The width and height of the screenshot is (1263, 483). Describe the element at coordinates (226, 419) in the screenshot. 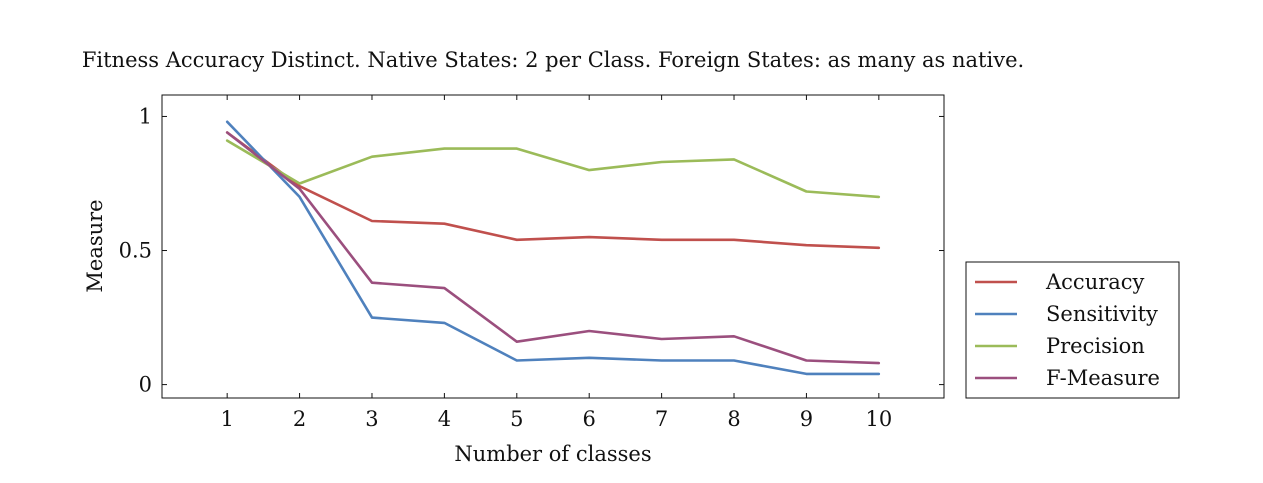

I see `x-tick-label: 1` at that location.